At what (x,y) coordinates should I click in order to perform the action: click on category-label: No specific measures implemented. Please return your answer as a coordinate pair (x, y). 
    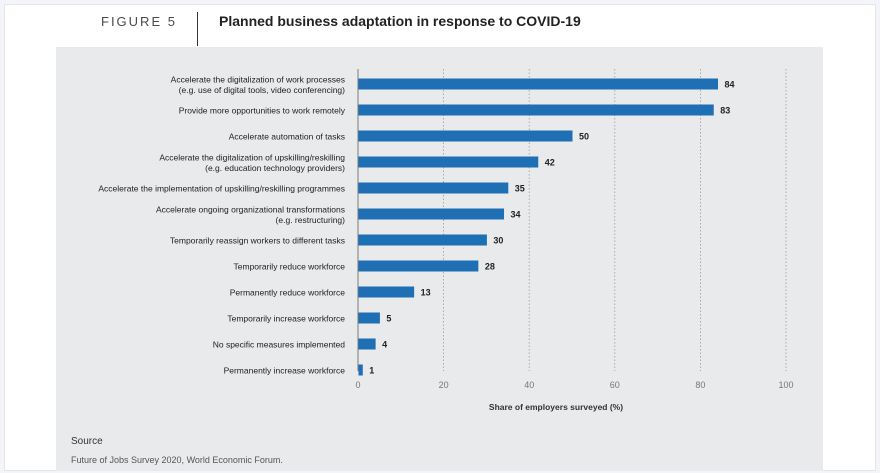
    Looking at the image, I should click on (279, 345).